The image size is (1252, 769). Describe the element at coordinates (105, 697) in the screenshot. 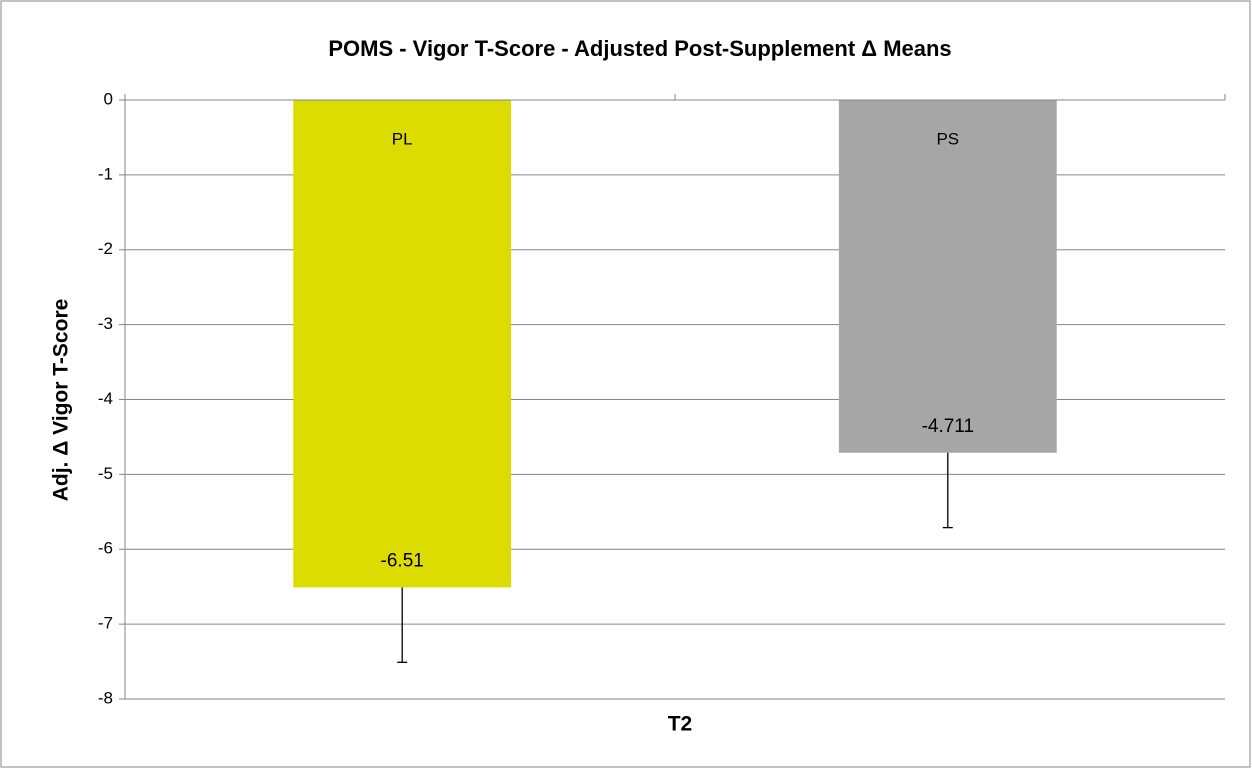

I see `y-tick-label: -8` at that location.